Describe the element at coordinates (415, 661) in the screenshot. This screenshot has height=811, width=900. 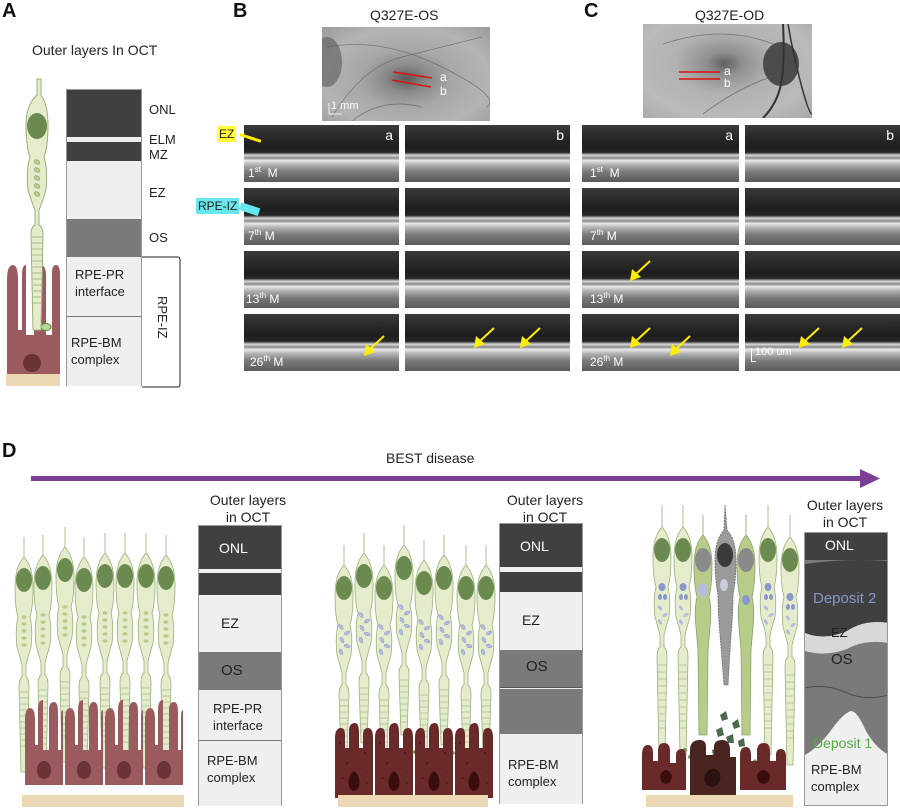
I see `stage2-cells-illustration` at that location.